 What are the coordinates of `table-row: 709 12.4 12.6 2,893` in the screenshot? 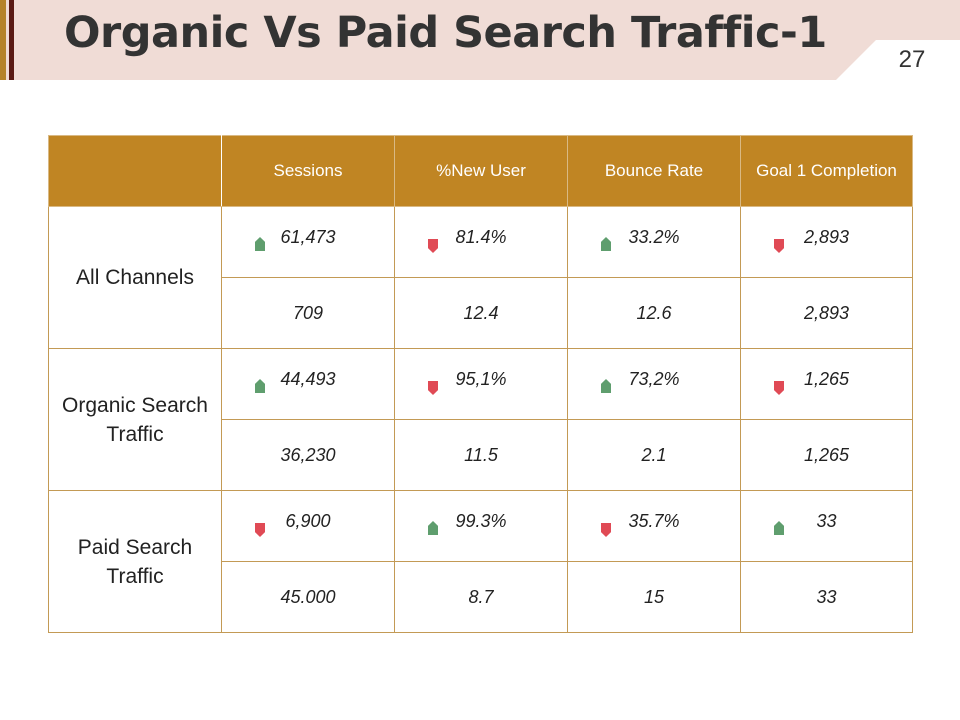 It's located at (481, 313).